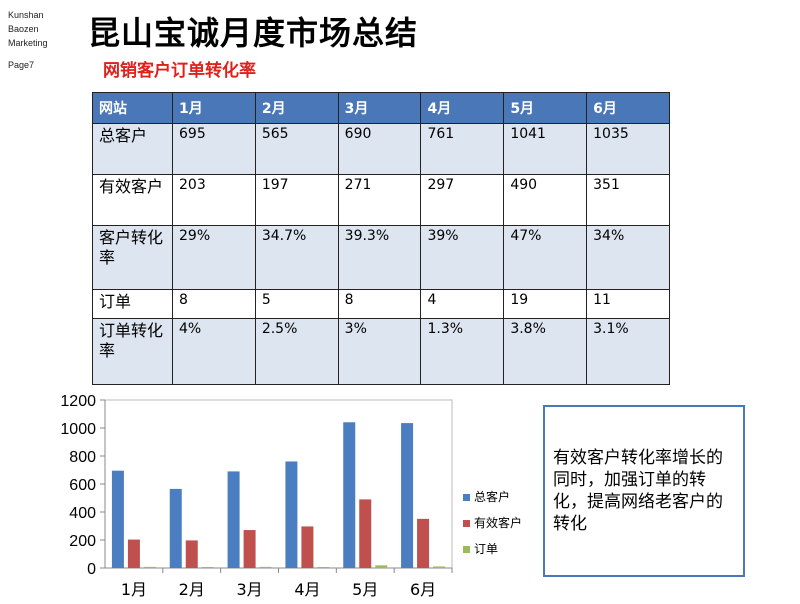 The height and width of the screenshot is (604, 800). What do you see at coordinates (278, 484) in the screenshot?
I see `plot-area` at bounding box center [278, 484].